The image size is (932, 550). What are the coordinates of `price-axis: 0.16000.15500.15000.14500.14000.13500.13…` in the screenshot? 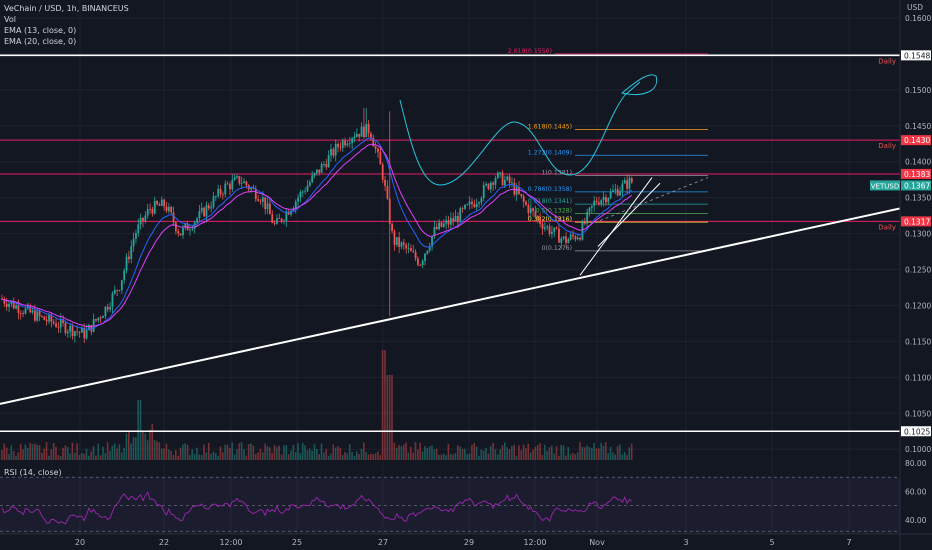 It's located at (901, 275).